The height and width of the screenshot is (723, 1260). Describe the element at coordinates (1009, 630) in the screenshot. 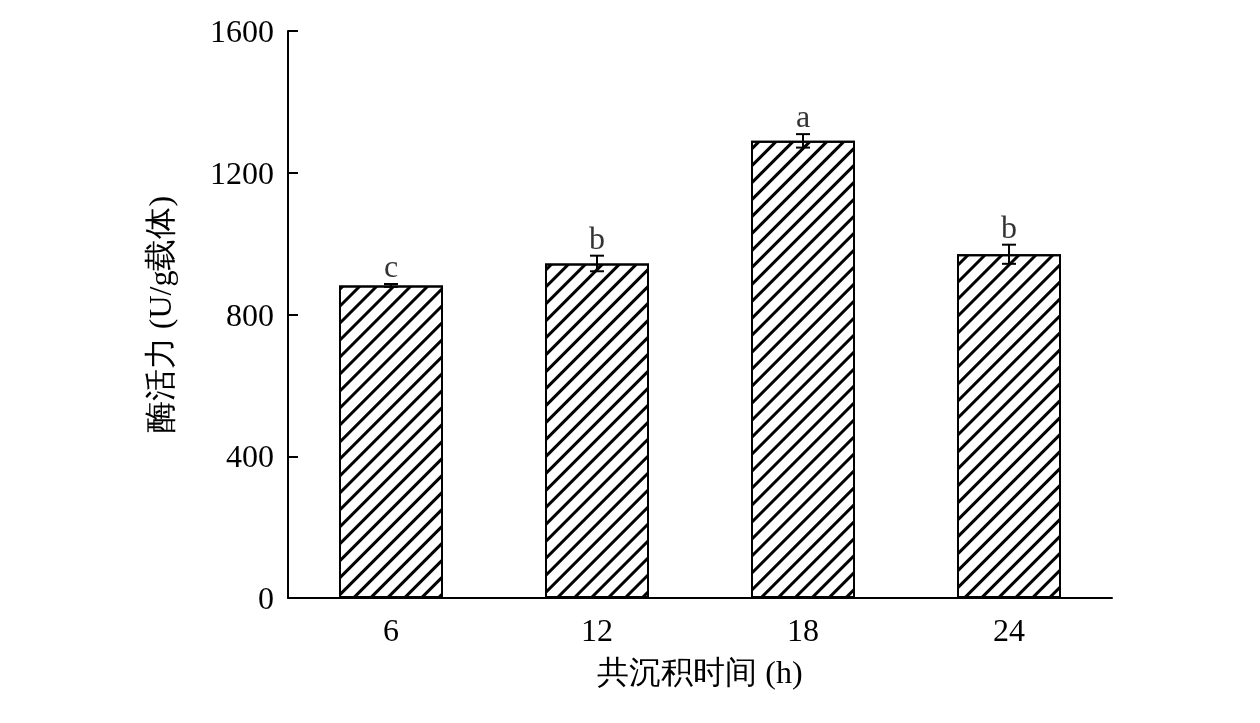

I see `x-tick-label: 24` at that location.